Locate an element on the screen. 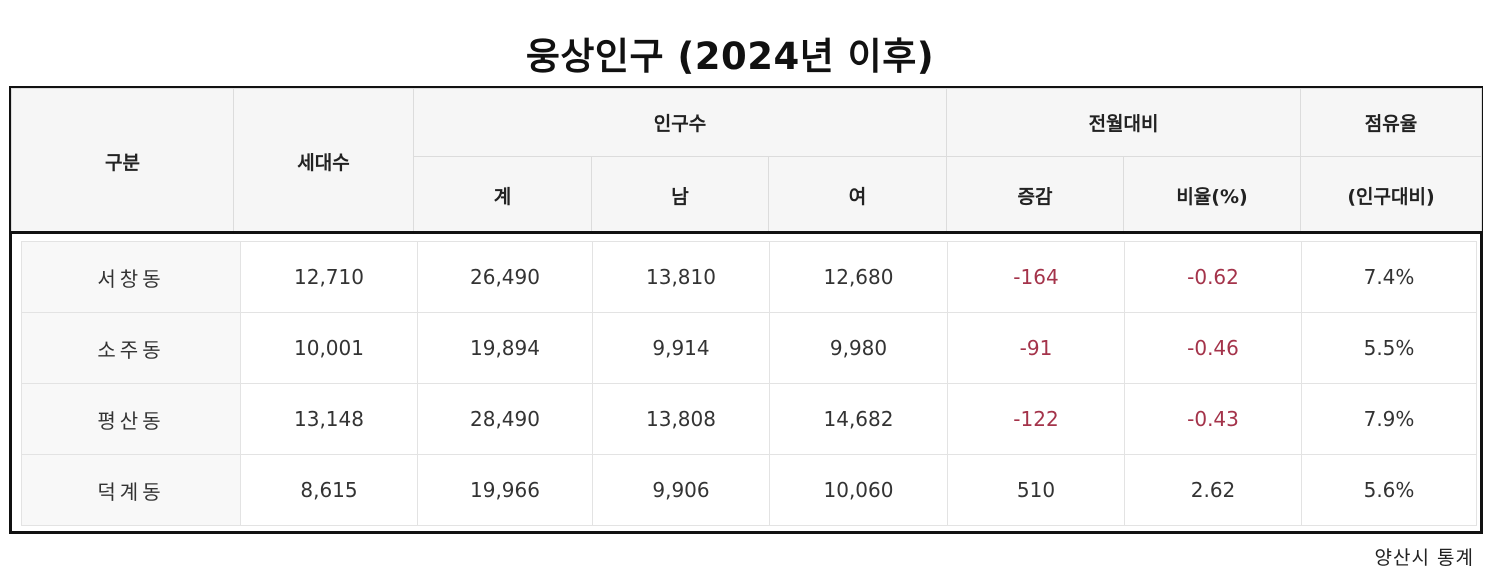 This screenshot has width=1500, height=580. table-row: 덕계동 8,615 19,966 9,906 10,060 510 2.62 5.6% is located at coordinates (749, 490).